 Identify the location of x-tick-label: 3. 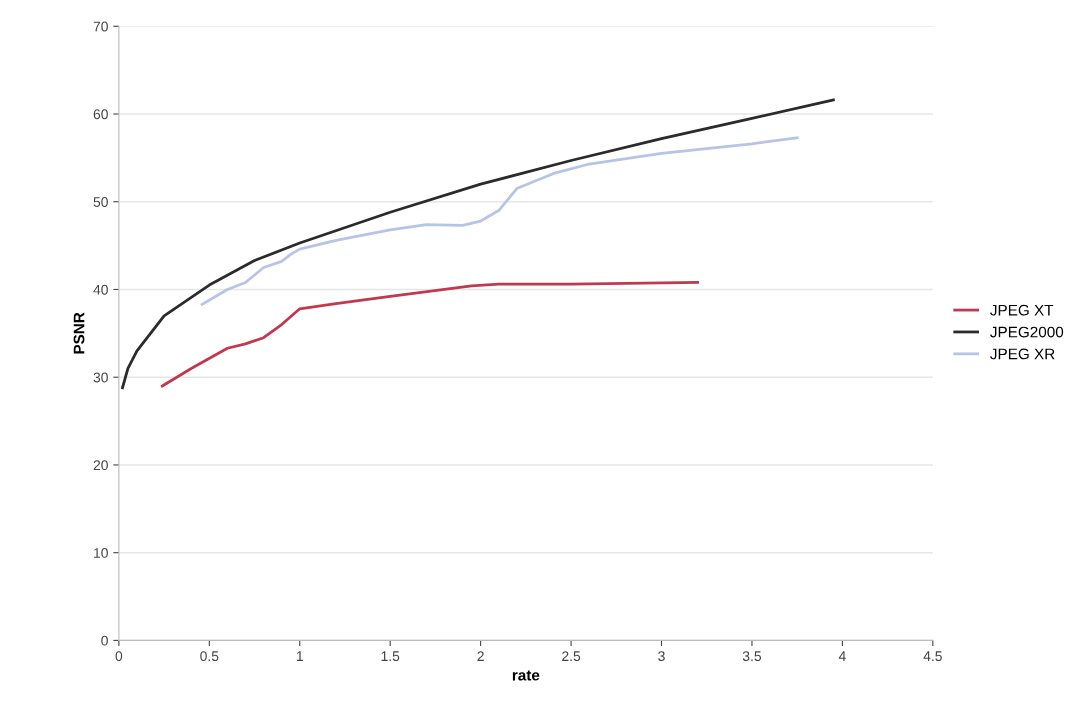
(661, 656).